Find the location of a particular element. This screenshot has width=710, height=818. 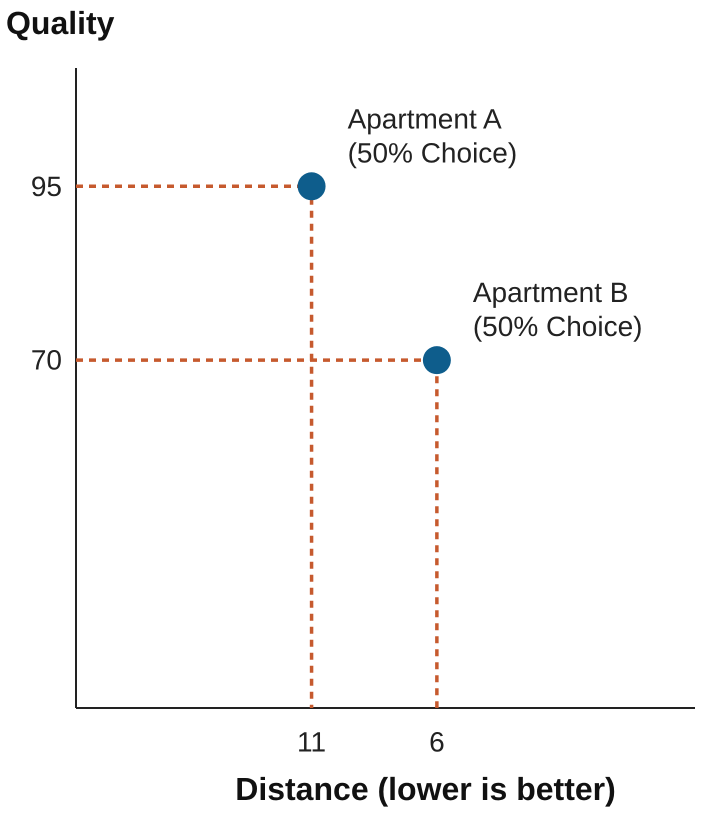

annotation: Apartment B (50% Choice) is located at coordinates (557, 309).